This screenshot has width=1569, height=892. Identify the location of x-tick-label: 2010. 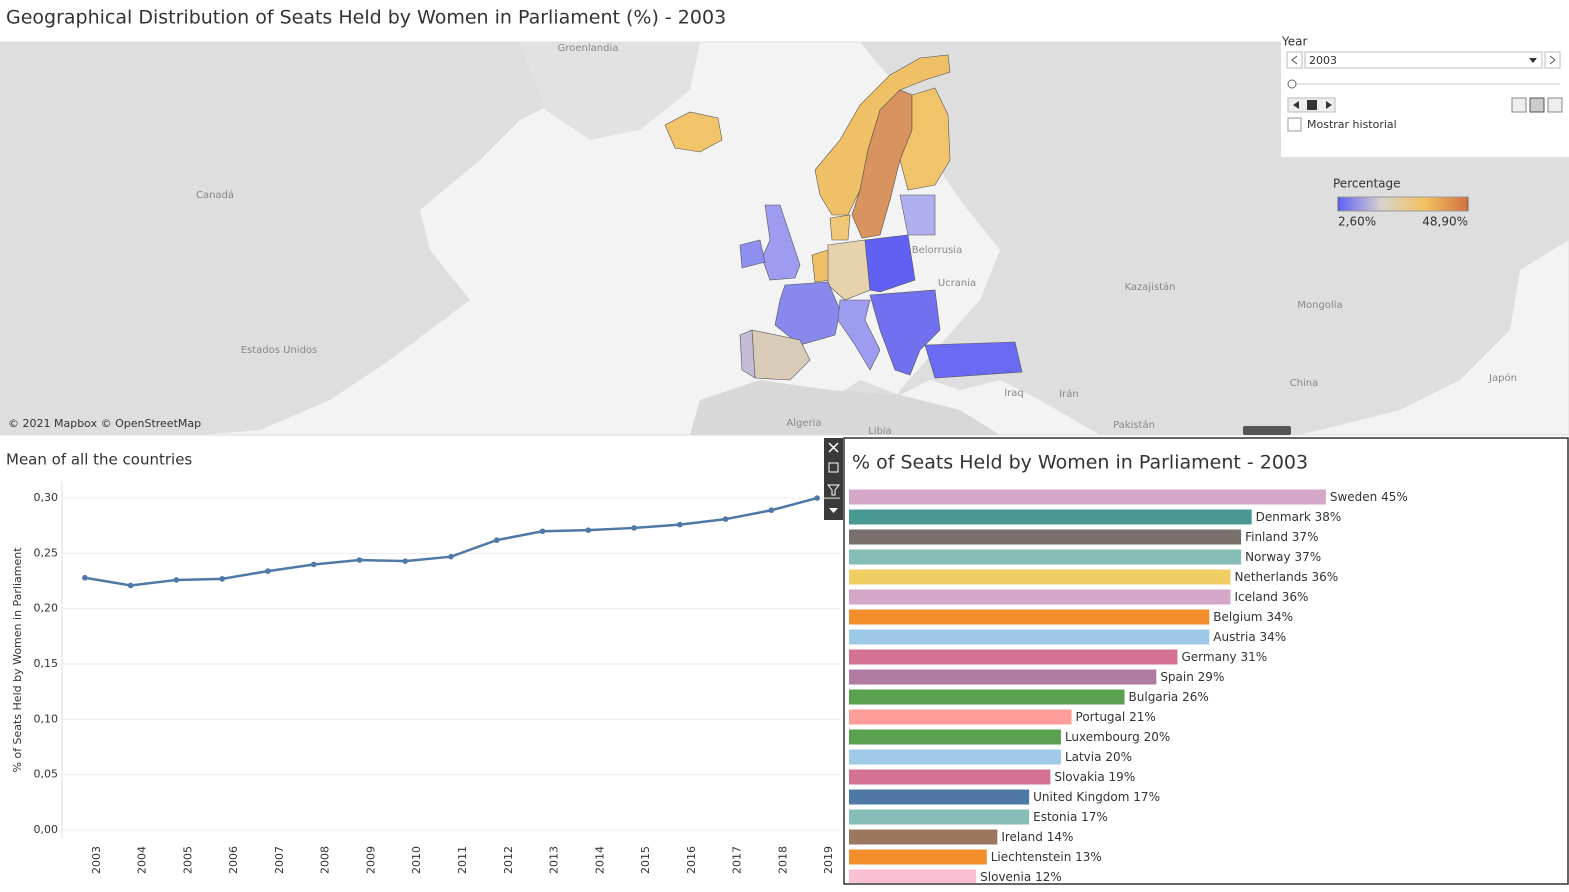
(416, 860).